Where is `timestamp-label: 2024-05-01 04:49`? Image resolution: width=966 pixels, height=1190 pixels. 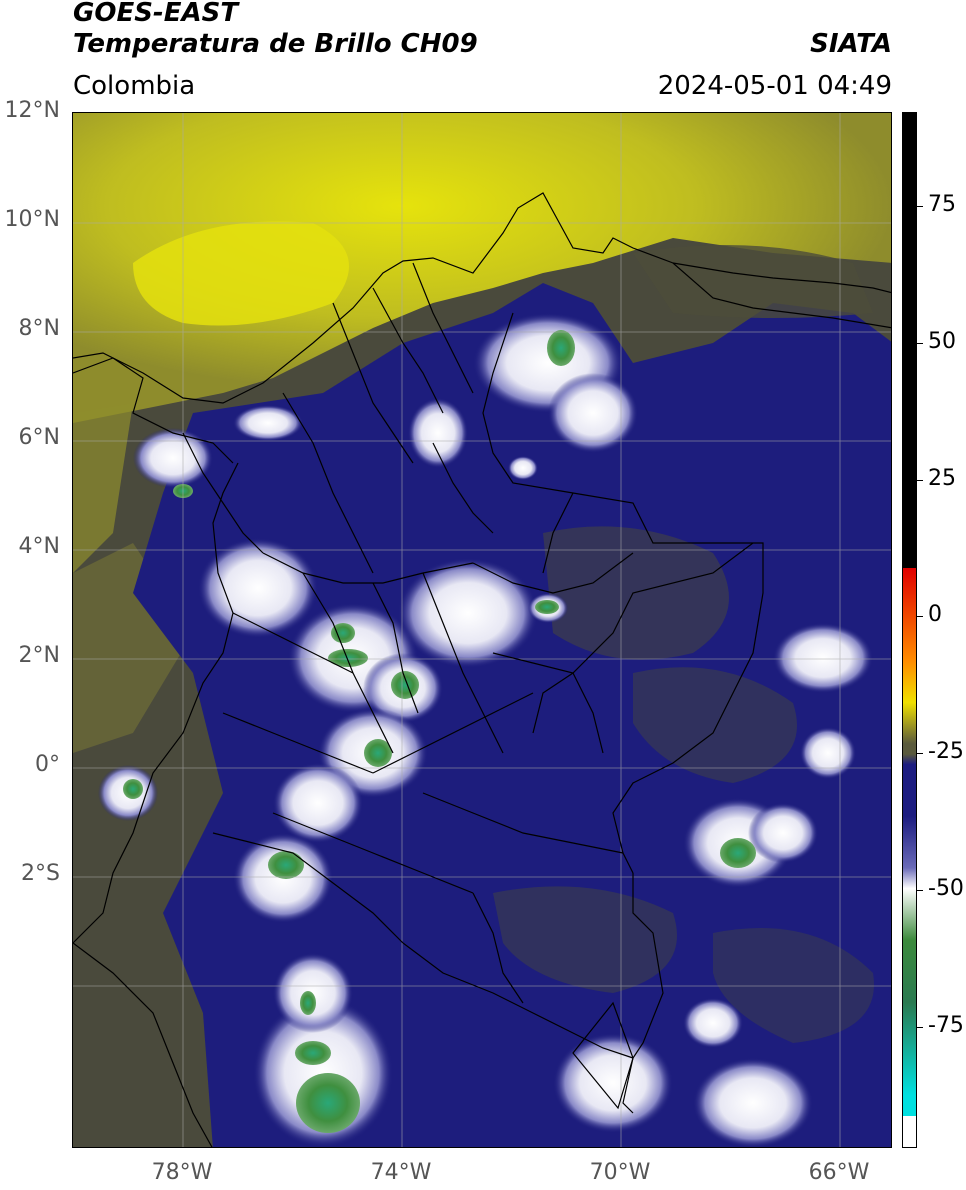 timestamp-label: 2024-05-01 04:49 is located at coordinates (774, 86).